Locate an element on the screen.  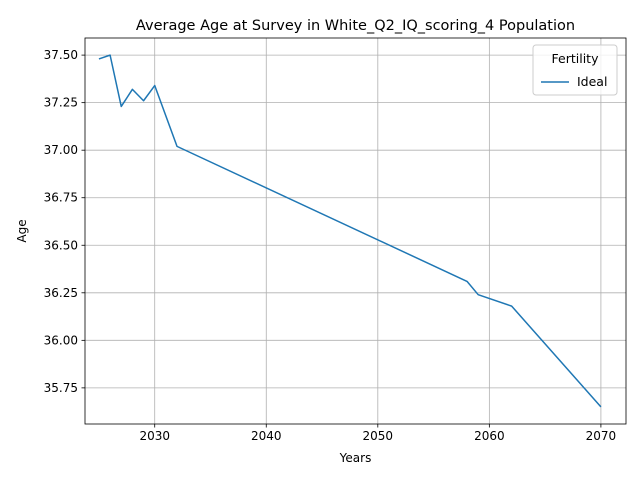
x-axis-ticks: 2030 2040 2050 2060 2070 is located at coordinates (377, 433).